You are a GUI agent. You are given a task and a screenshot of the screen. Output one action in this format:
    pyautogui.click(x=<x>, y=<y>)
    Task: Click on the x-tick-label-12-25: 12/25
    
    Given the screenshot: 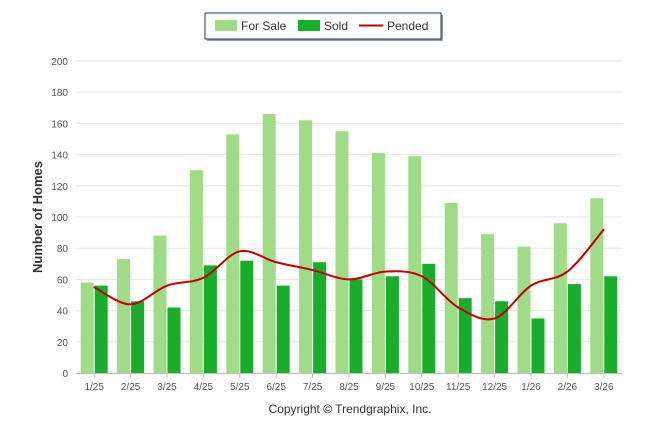 What is the action you would take?
    pyautogui.click(x=494, y=387)
    